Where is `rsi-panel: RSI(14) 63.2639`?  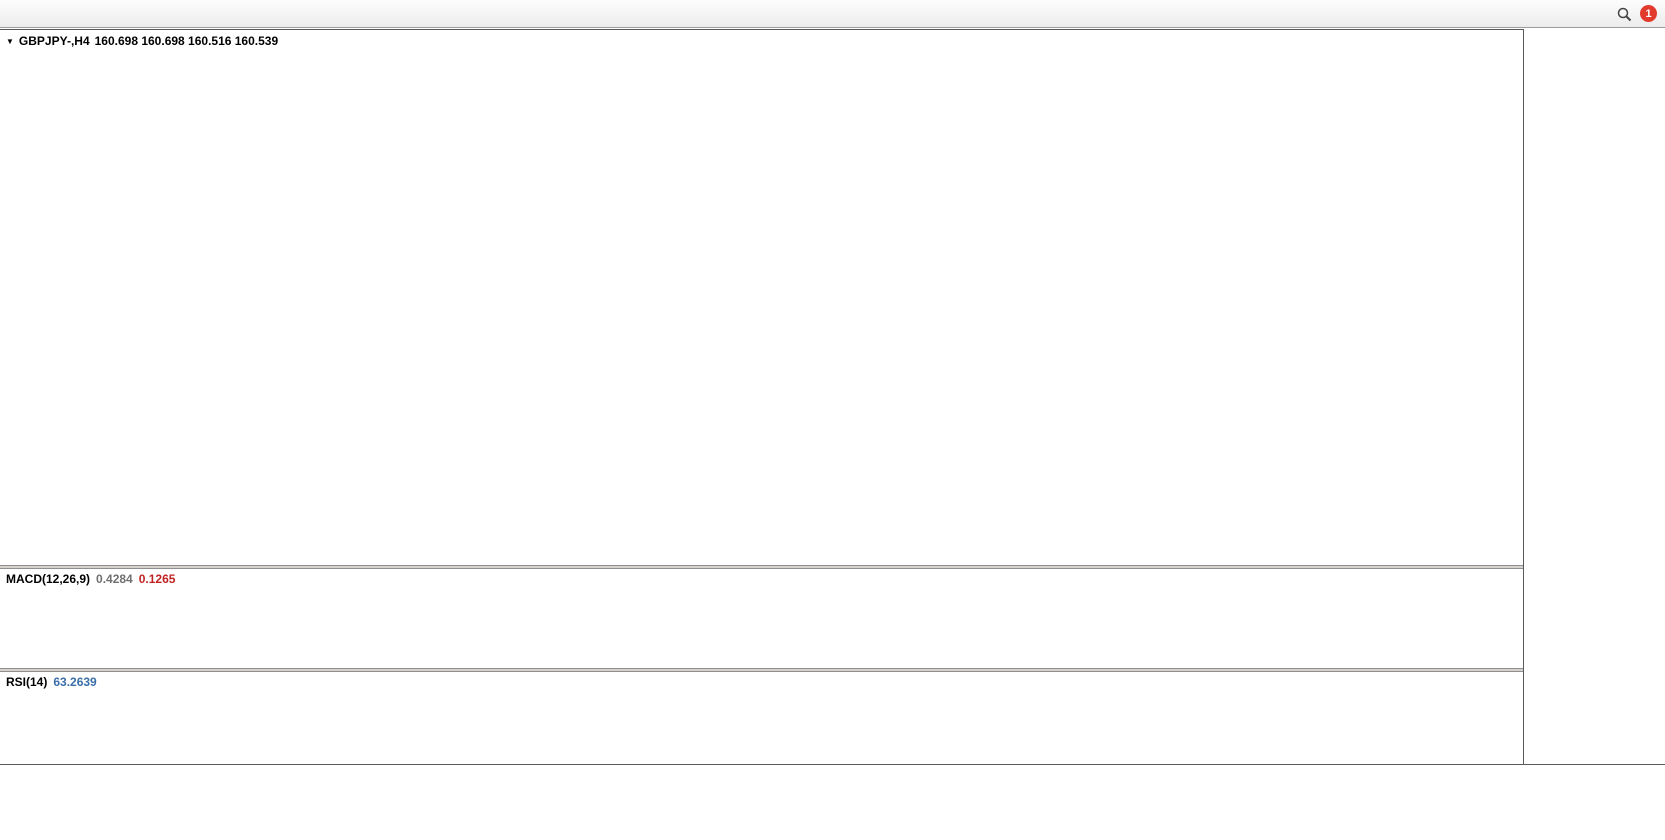
rsi-panel: RSI(14) 63.2639 is located at coordinates (761, 718).